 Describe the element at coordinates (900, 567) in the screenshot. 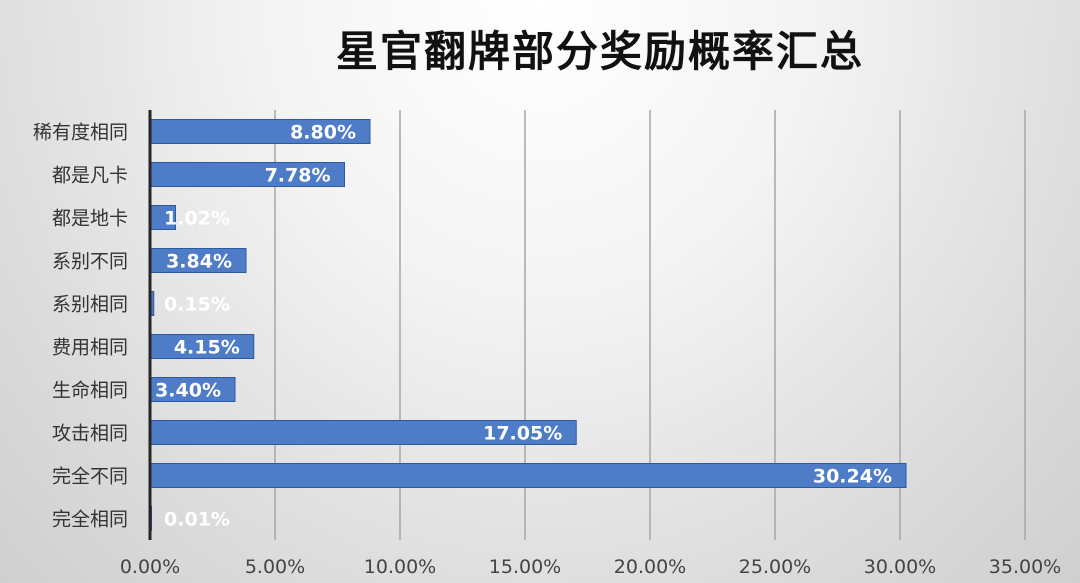

I see `x-tick-label: 30.00%` at that location.